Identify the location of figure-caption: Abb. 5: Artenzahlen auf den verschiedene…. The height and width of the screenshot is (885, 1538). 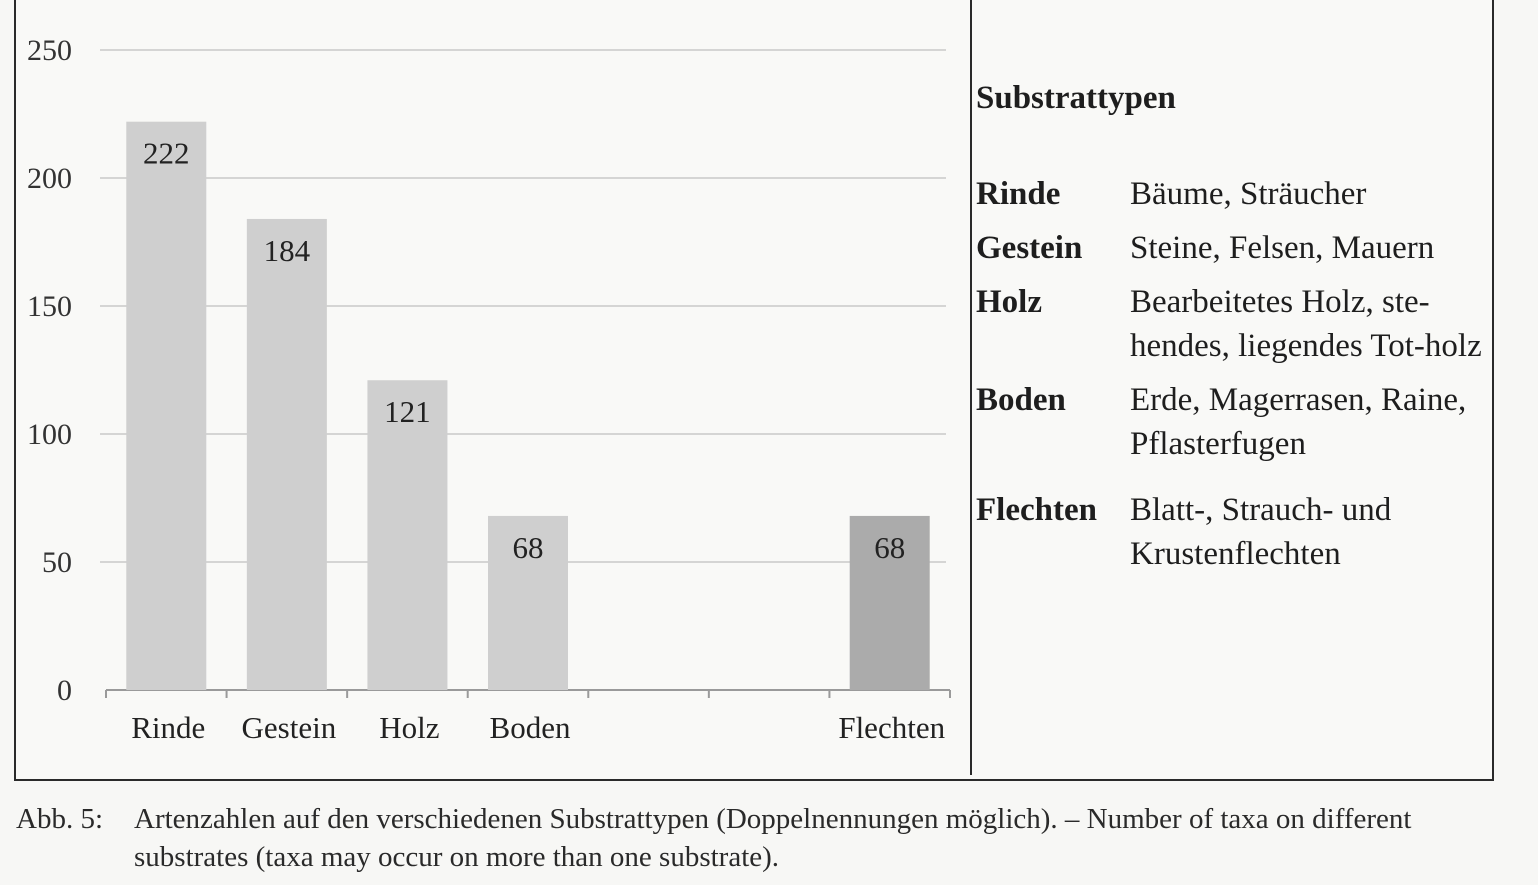
(761, 838).